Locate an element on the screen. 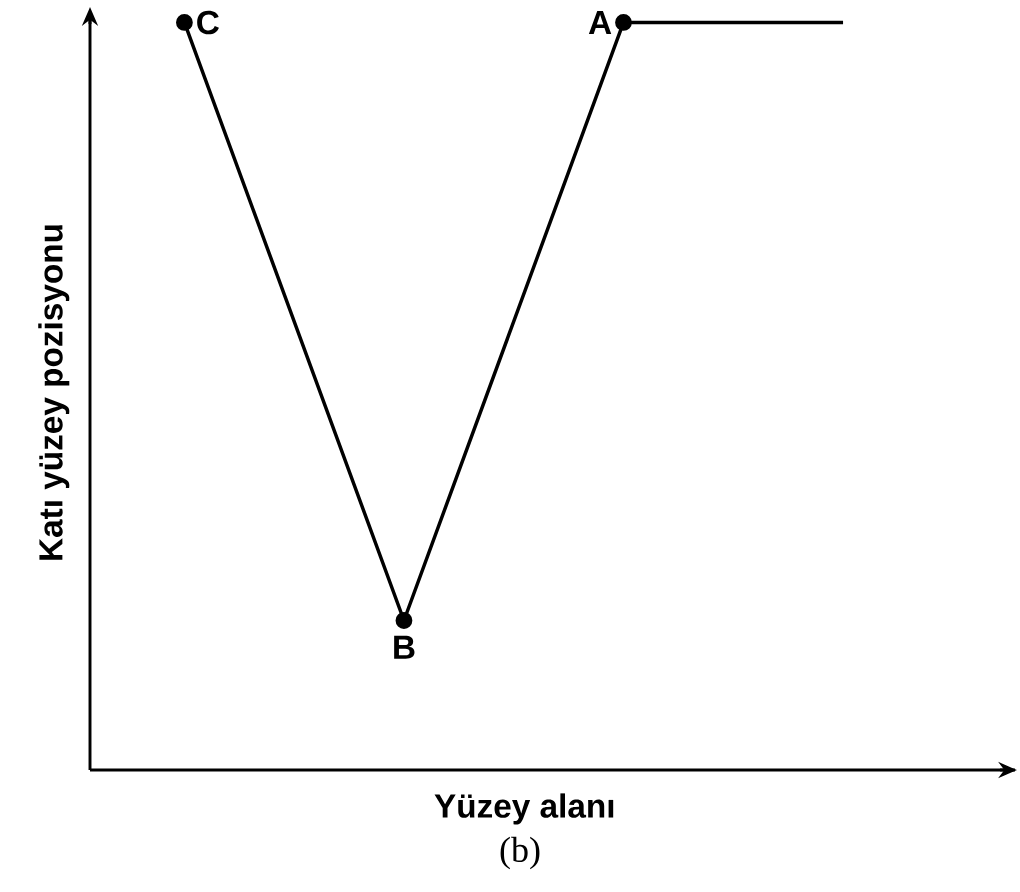  annotation: C is located at coordinates (208, 22).